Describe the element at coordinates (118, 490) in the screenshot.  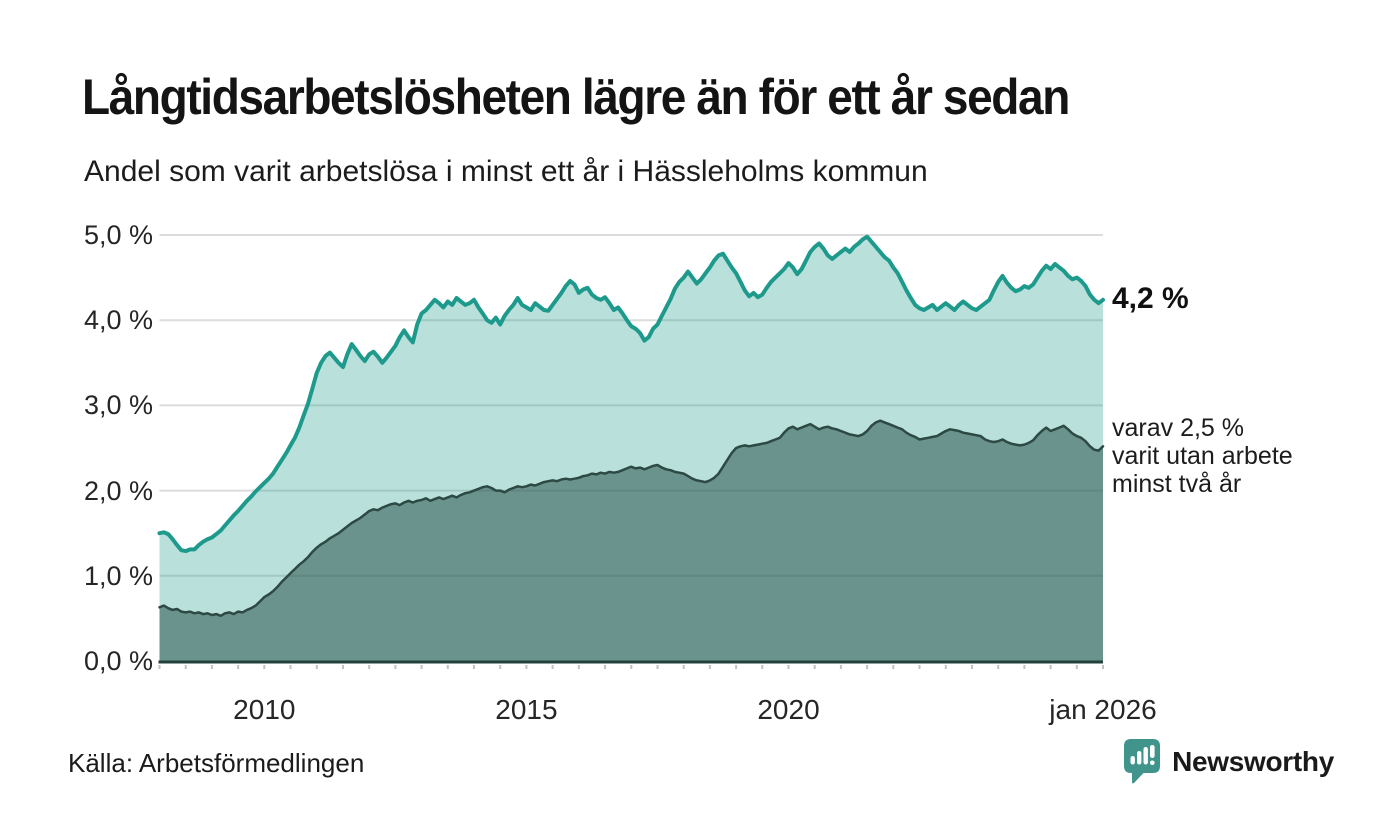
I see `y-tick-label: 2,0 %` at that location.